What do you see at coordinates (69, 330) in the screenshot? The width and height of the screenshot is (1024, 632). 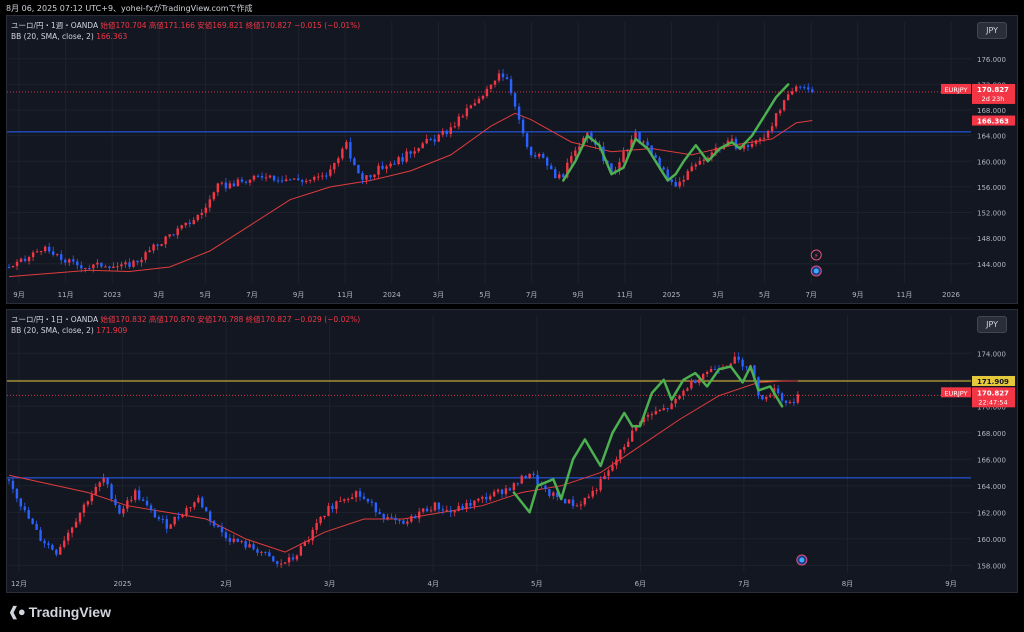 I see `bb-legend: BB (20, SMA, close, 2) 171.909` at bounding box center [69, 330].